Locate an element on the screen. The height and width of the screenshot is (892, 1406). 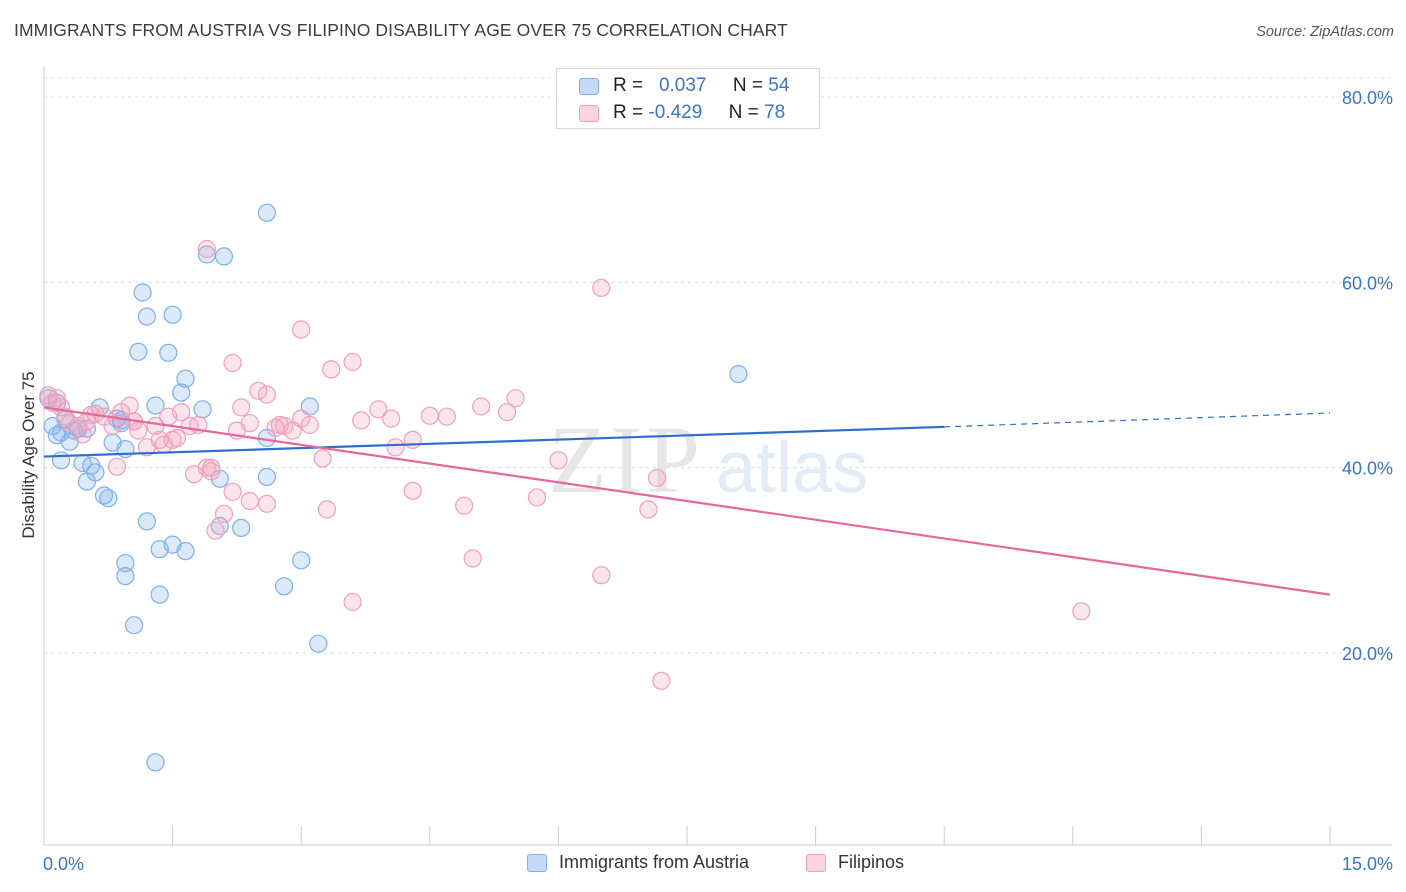
r-value: 0.037 is located at coordinates (682, 85).